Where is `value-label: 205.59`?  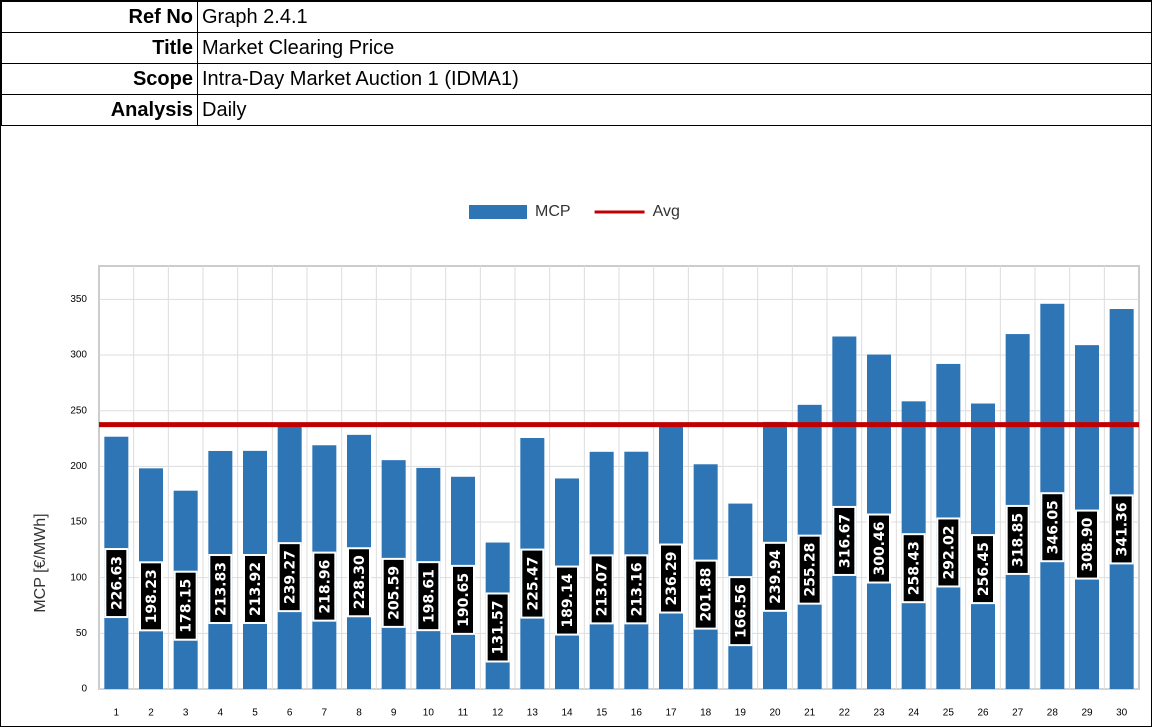
value-label: 205.59 is located at coordinates (393, 592).